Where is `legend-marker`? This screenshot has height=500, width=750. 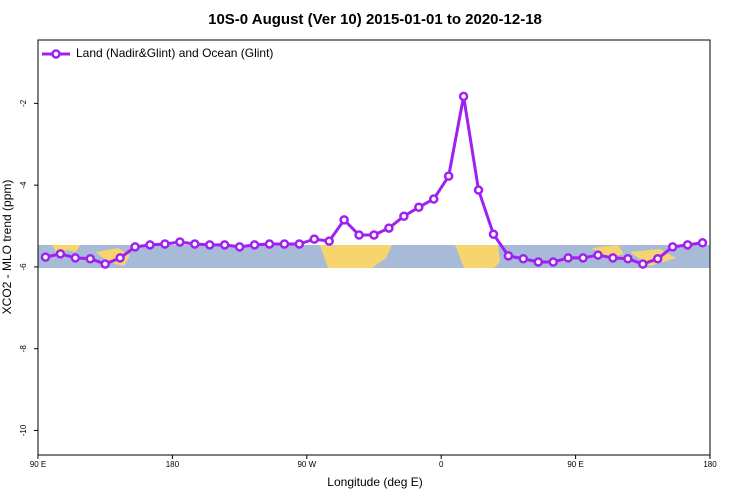 legend-marker is located at coordinates (56, 54).